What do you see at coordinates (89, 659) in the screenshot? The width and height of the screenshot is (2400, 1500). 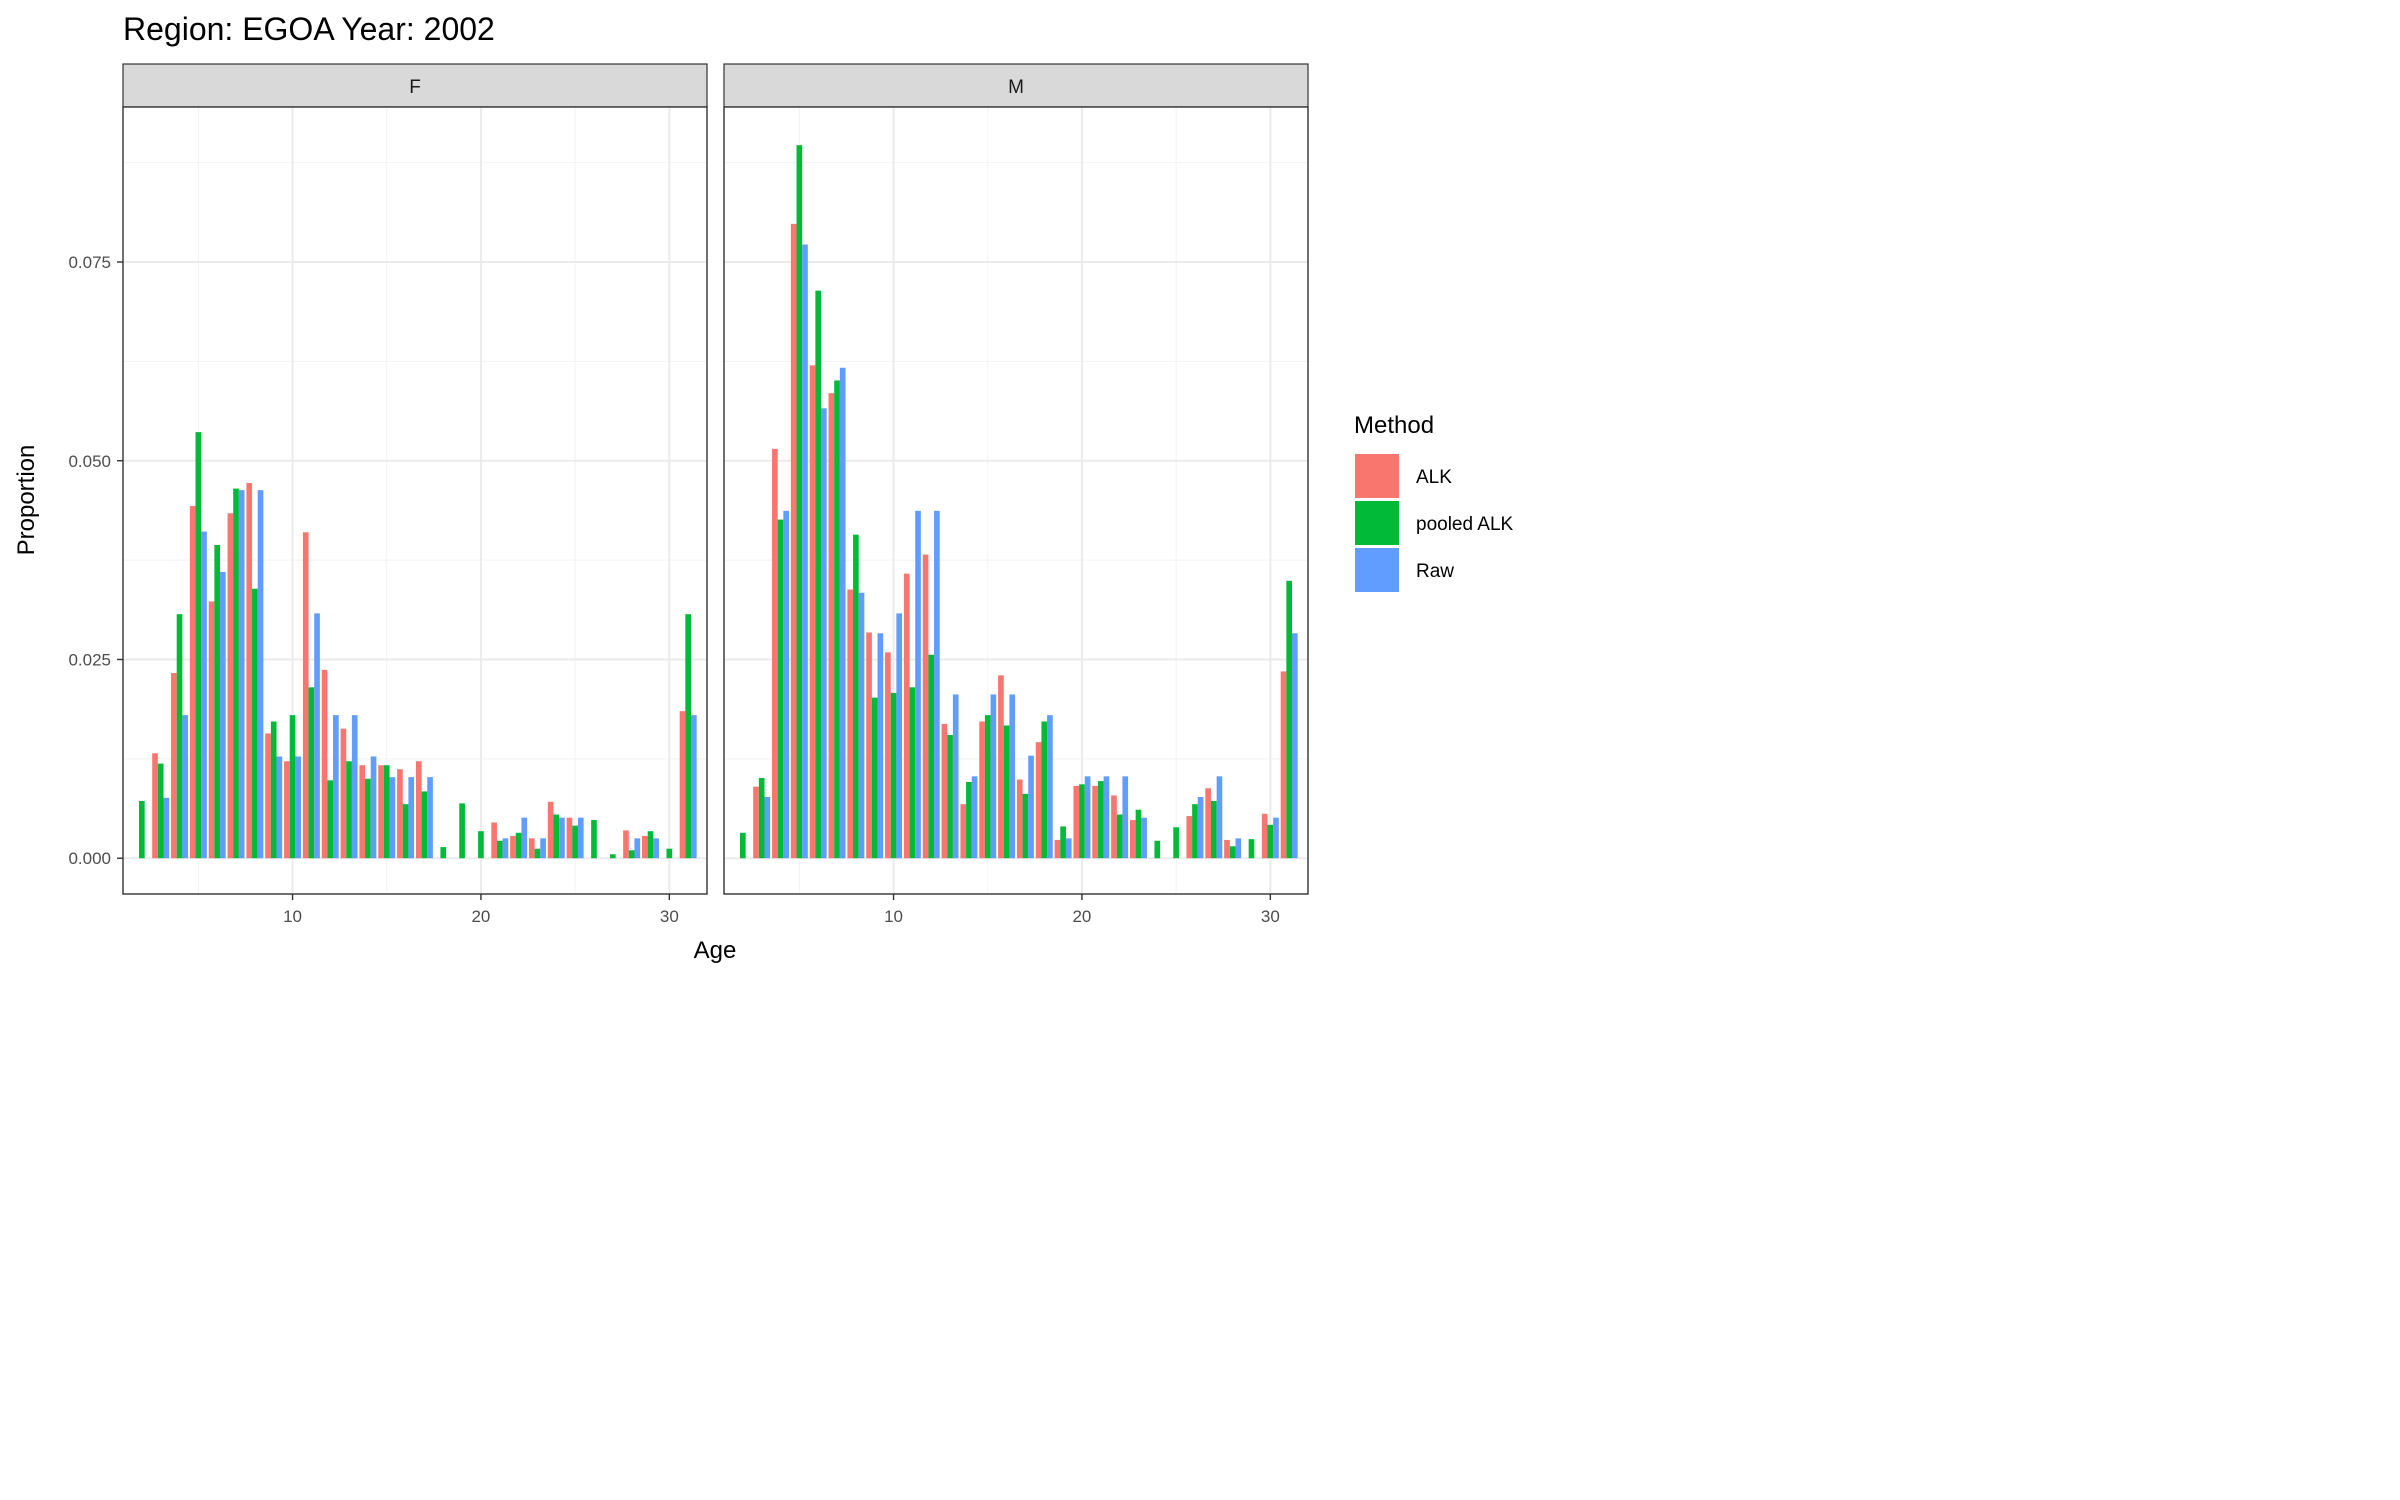 I see `y-tick-label: 0.025` at bounding box center [89, 659].